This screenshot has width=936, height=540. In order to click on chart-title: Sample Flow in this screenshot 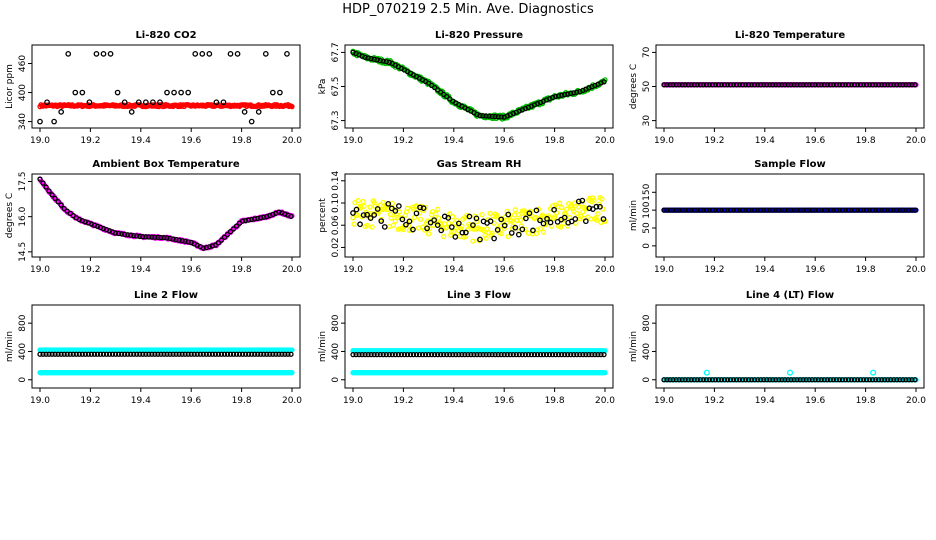, I will do `click(790, 164)`.